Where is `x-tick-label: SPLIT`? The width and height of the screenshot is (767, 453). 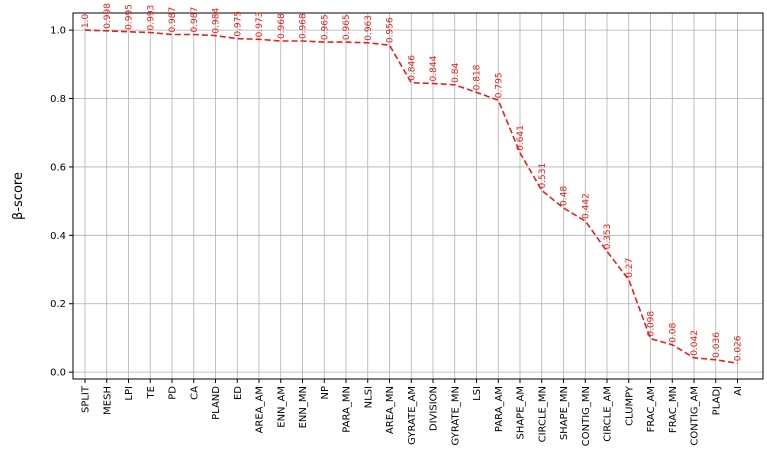
x-tick-label: SPLIT is located at coordinates (86, 399).